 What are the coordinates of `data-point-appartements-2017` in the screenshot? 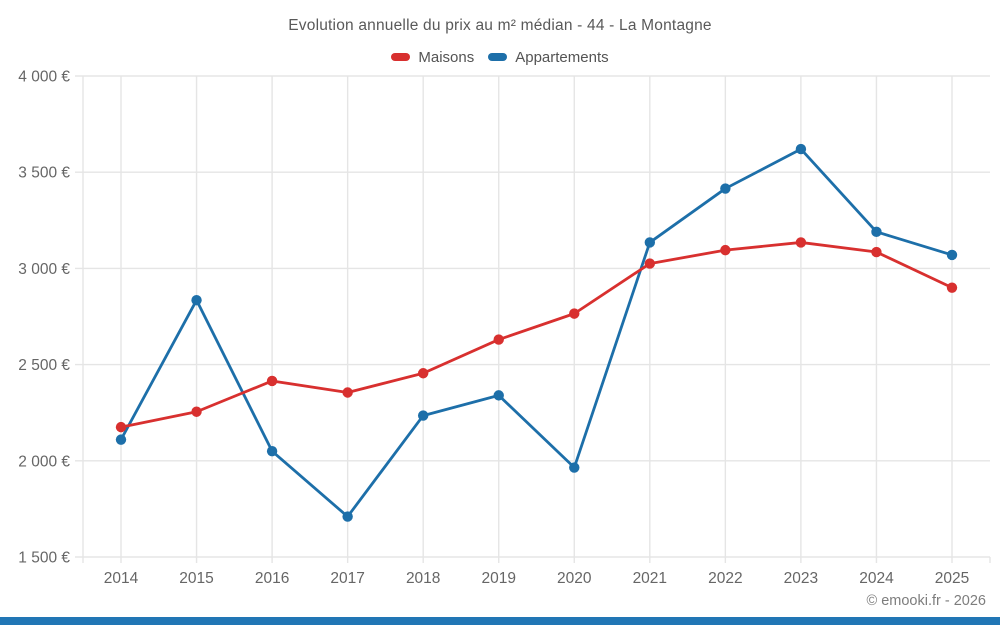 It's located at (347, 516).